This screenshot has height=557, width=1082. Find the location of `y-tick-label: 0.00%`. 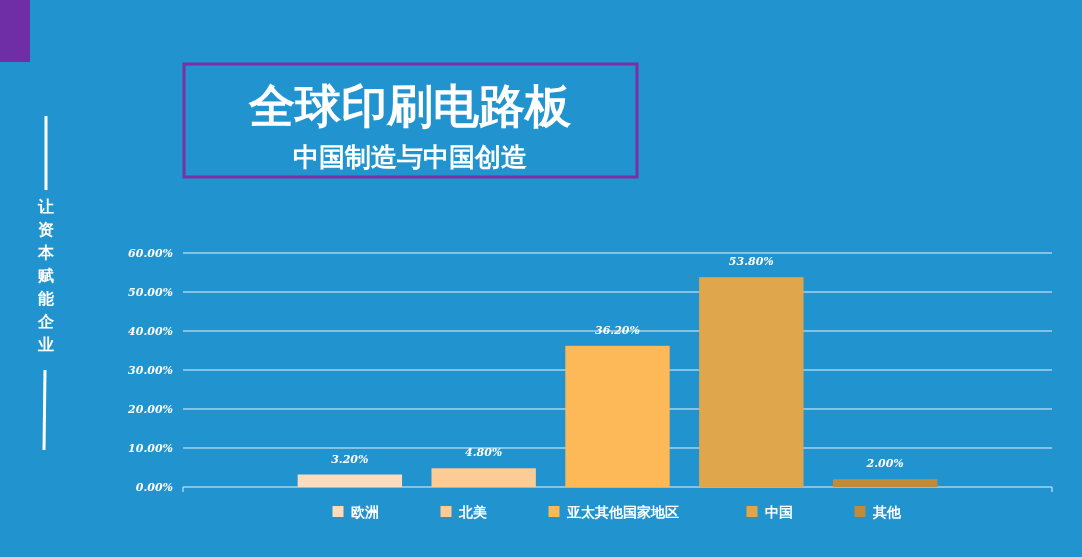

y-tick-label: 0.00% is located at coordinates (154, 487).